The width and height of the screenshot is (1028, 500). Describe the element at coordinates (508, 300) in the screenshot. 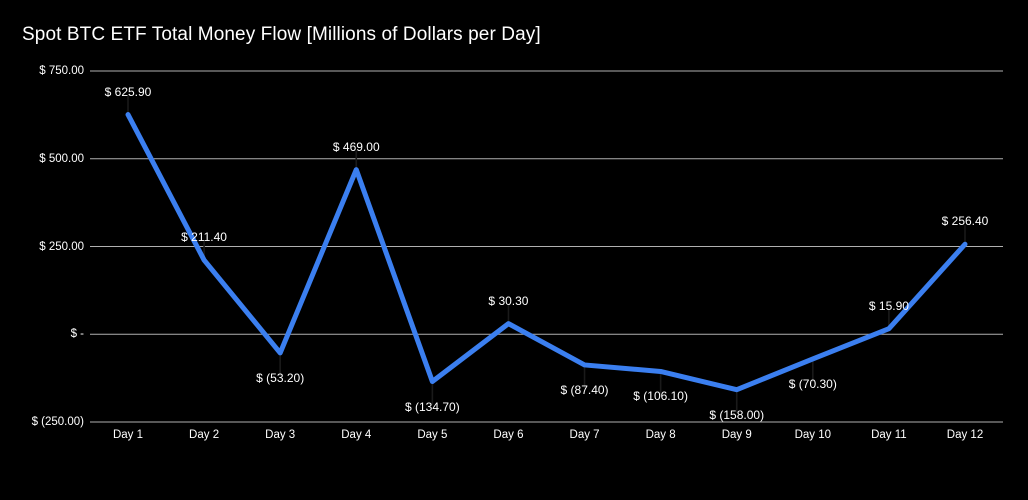

I see `data-point-label: $ 30.30` at that location.